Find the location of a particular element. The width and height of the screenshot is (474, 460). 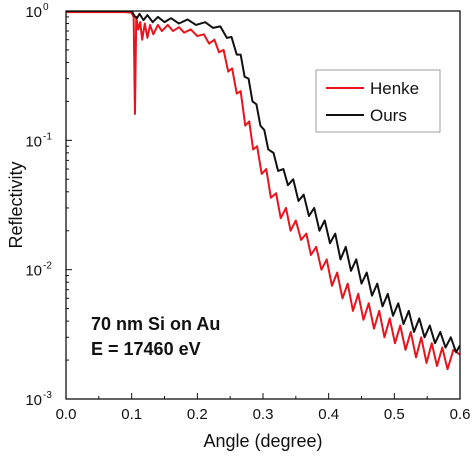

x-tick-label: 0.5 is located at coordinates (394, 414).